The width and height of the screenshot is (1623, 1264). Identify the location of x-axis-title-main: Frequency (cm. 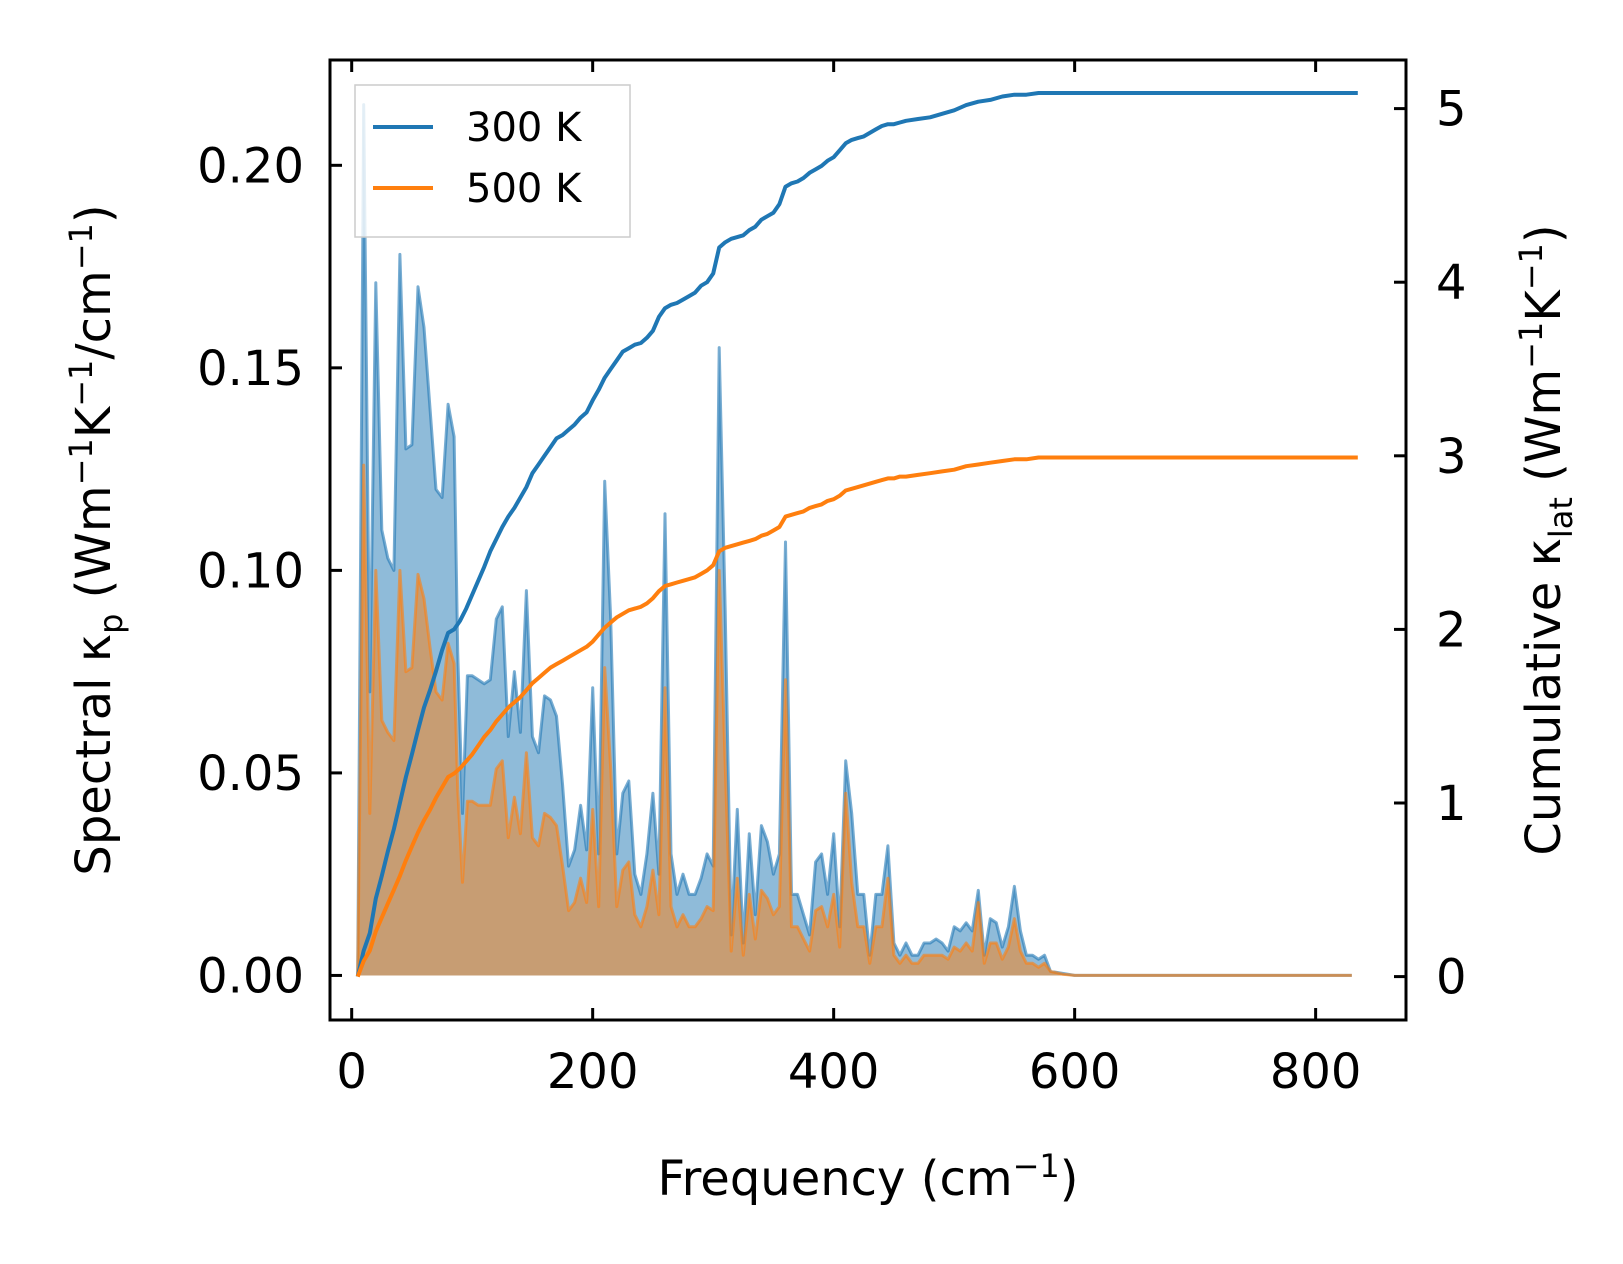
(834, 1179).